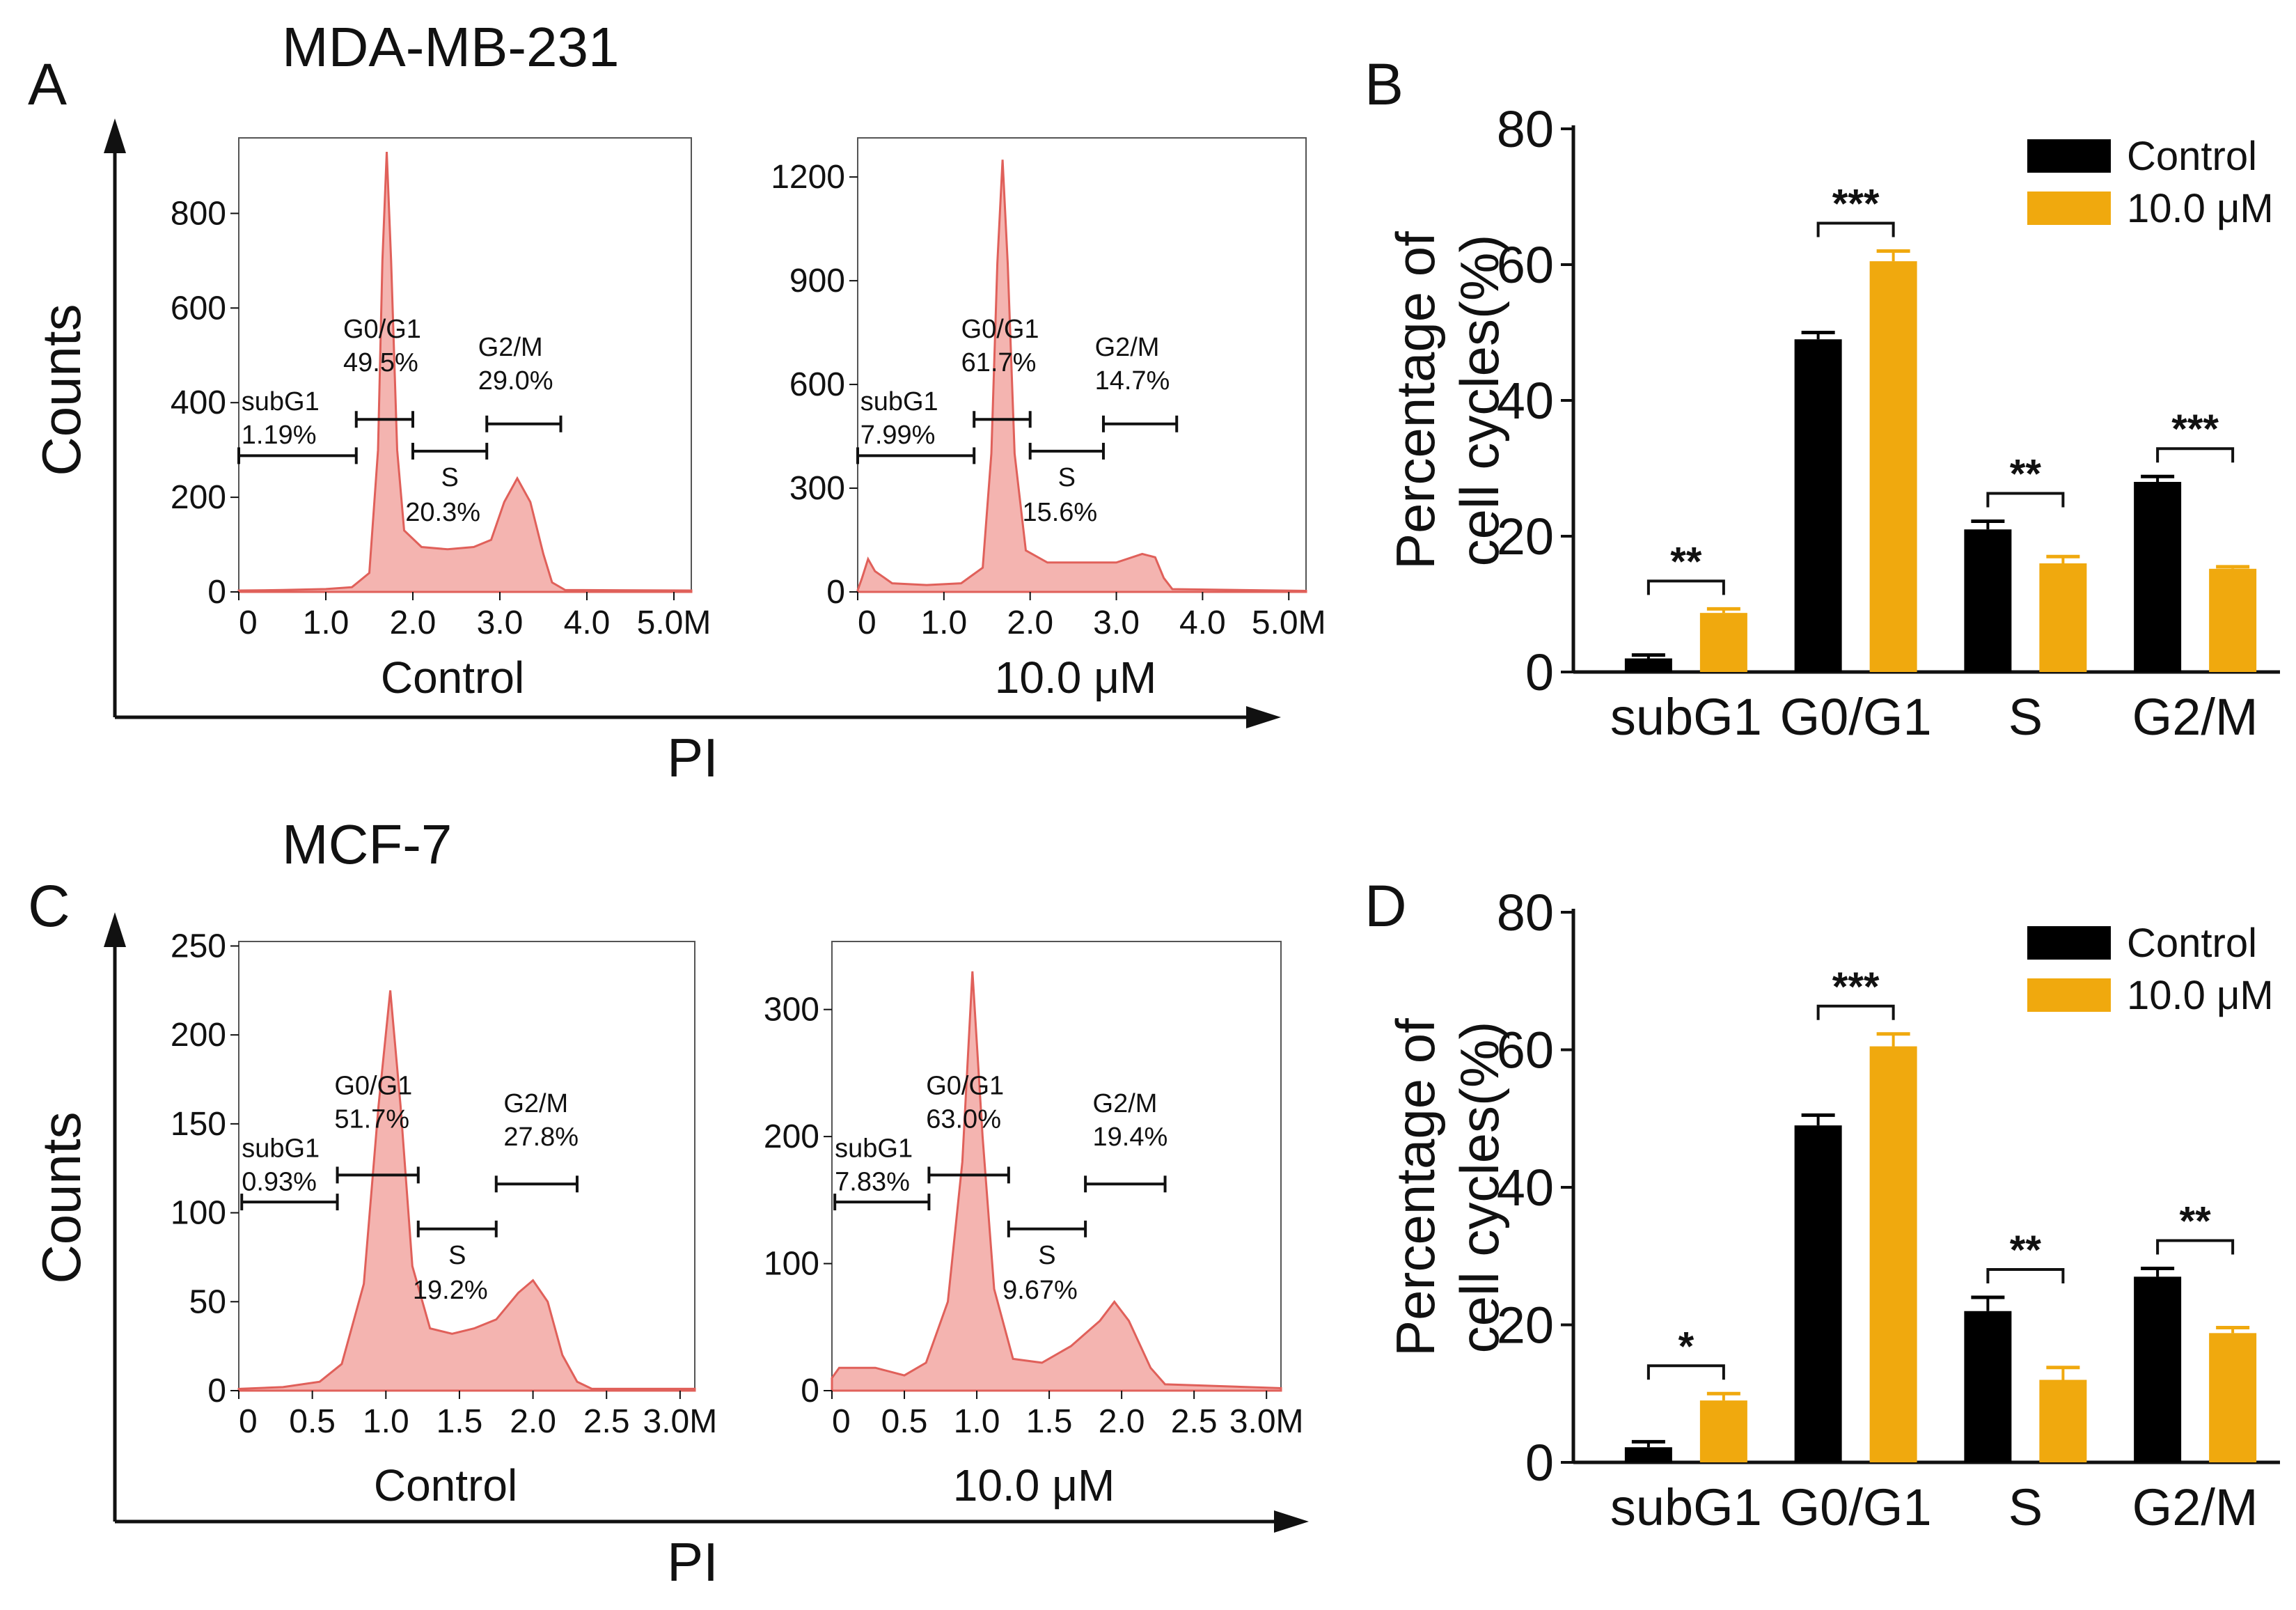  I want to click on x-tick-label: 1.0, so click(386, 1421).